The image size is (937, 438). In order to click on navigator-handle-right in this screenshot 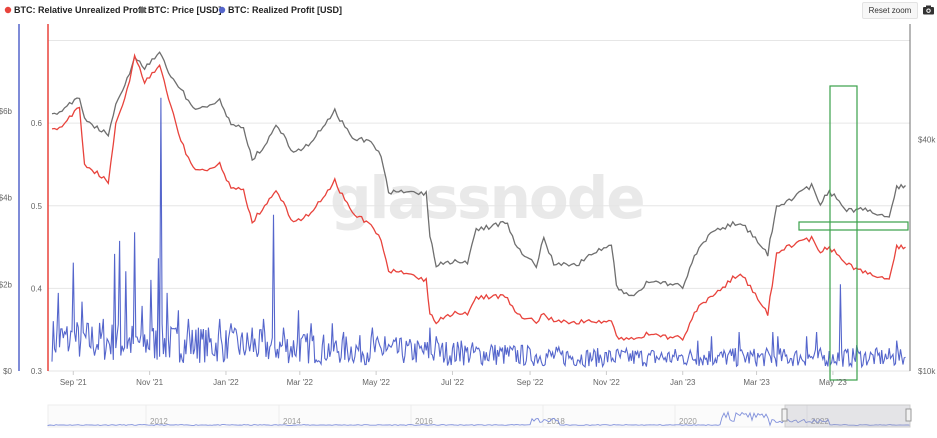, I will do `click(908, 415)`.